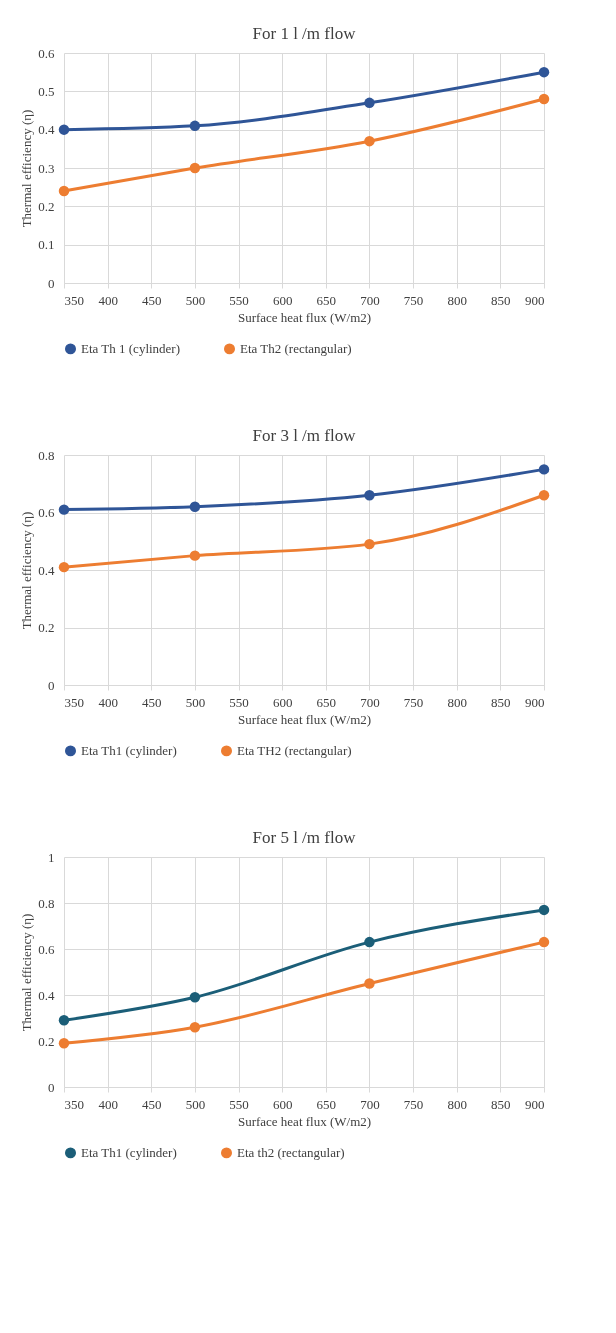 The width and height of the screenshot is (616, 1333). What do you see at coordinates (51, 857) in the screenshot?
I see `y-tick-label: 1` at bounding box center [51, 857].